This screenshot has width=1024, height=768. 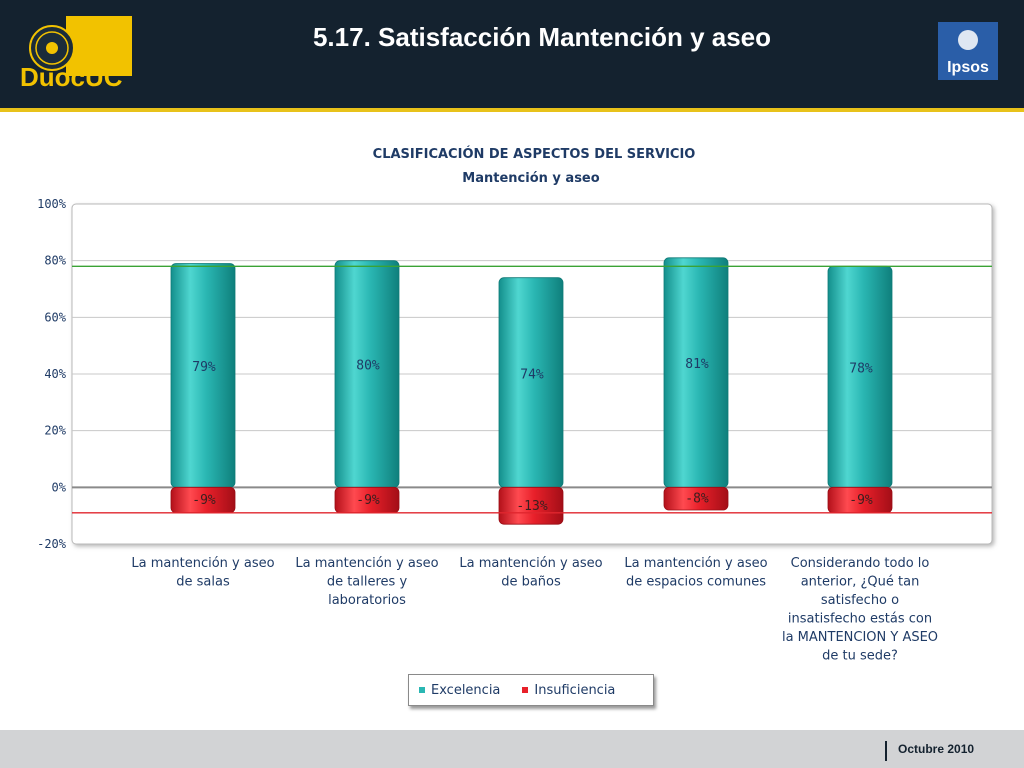 I want to click on chart-subtitle: Mantención y aseo, so click(x=530, y=178).